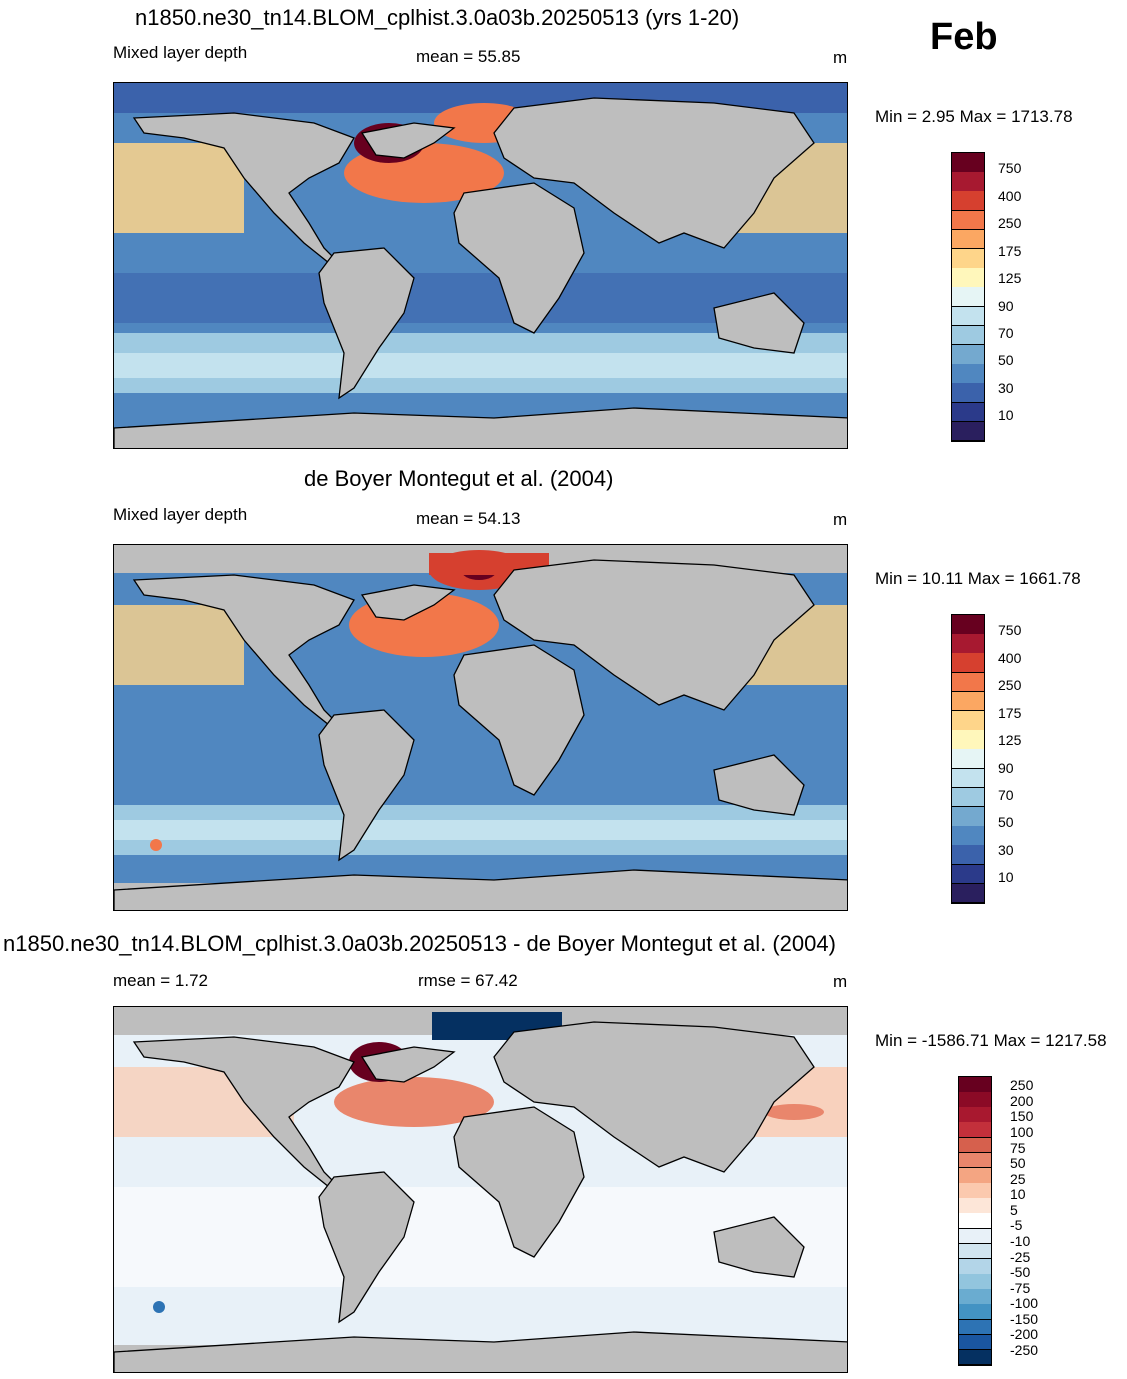 The image size is (1127, 1379). What do you see at coordinates (964, 37) in the screenshot?
I see `month-label: Feb` at bounding box center [964, 37].